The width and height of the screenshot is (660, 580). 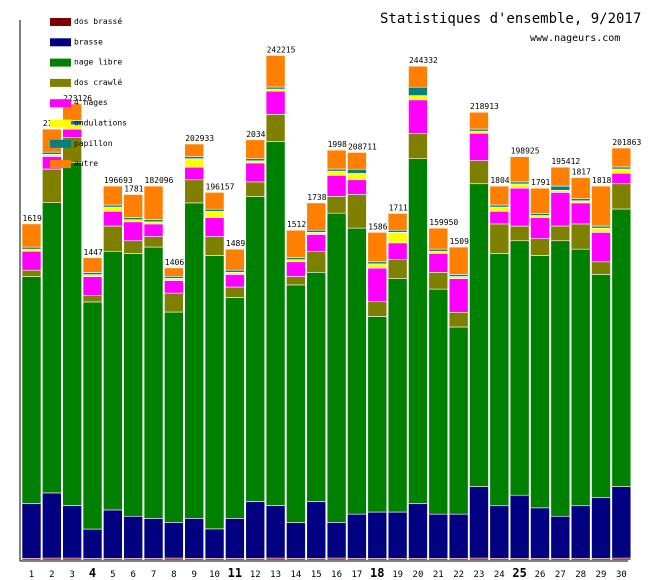 What do you see at coordinates (580, 377) in the screenshot?
I see `bar-segment-28-s2` at bounding box center [580, 377].